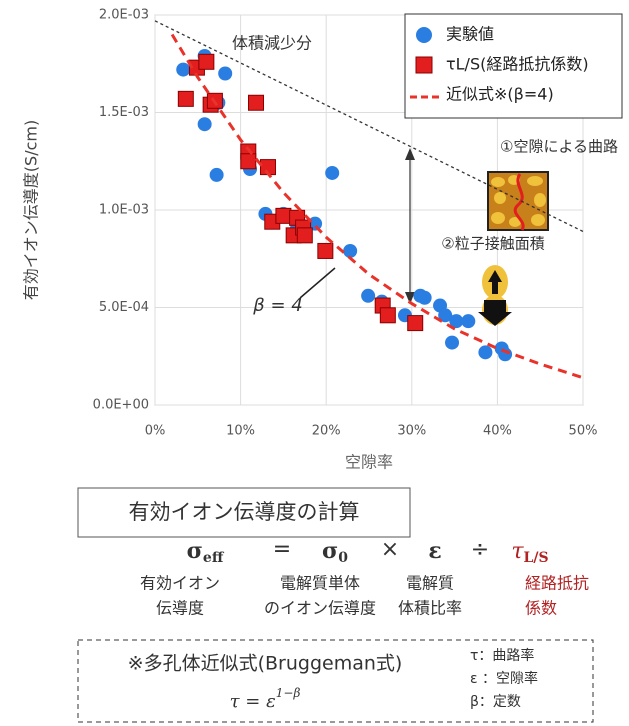 This screenshot has height=726, width=629. What do you see at coordinates (180, 608) in the screenshot?
I see `term-description: 伝導度` at bounding box center [180, 608].